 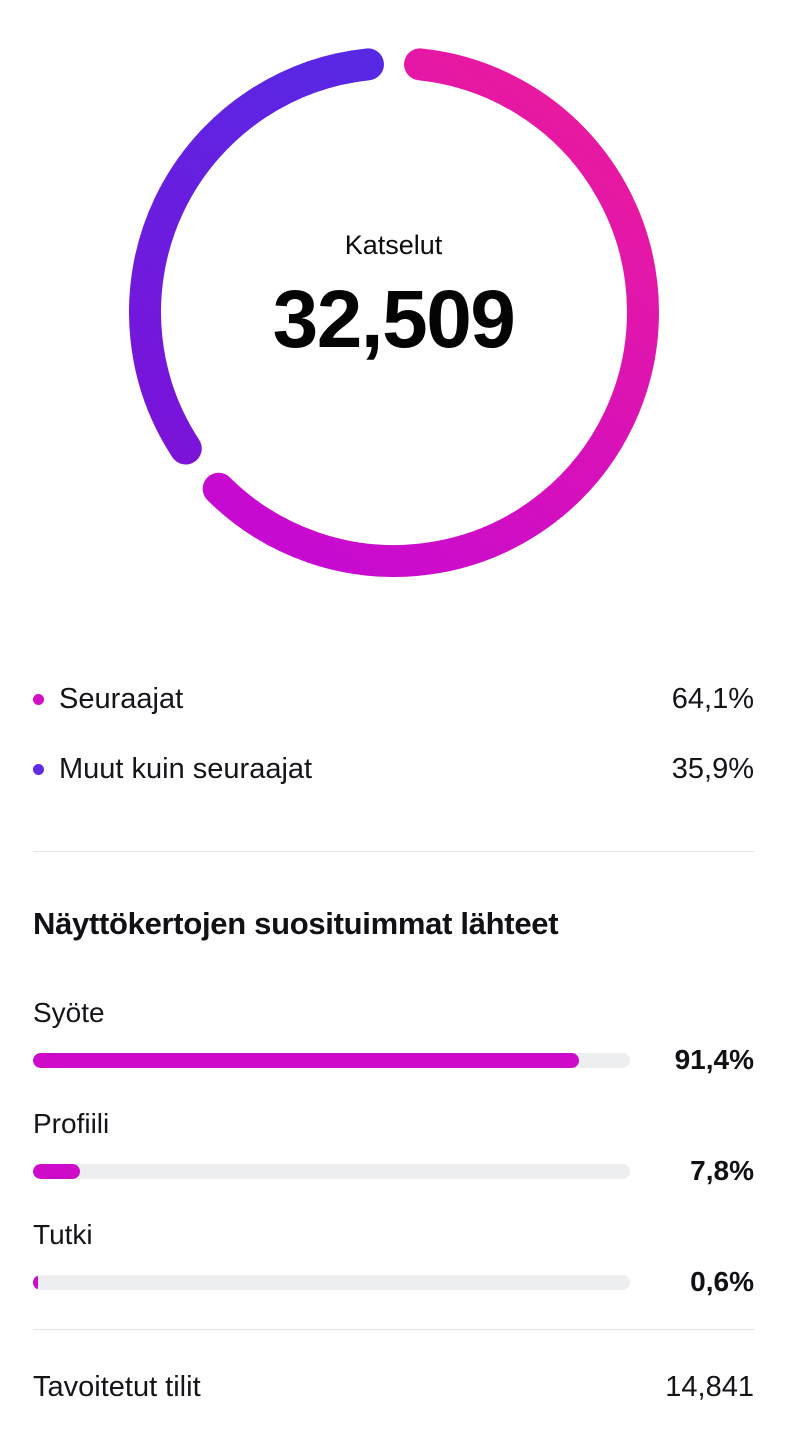 I want to click on top-sources-title: Näyttökertojen suosituimmat lähteet, so click(x=296, y=923).